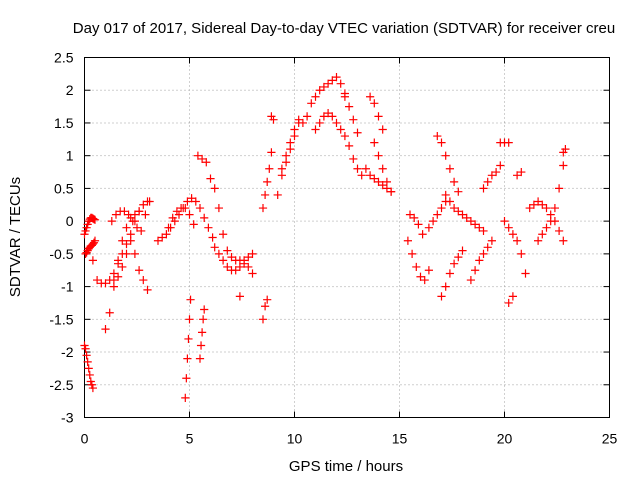 The width and height of the screenshot is (640, 480). Describe the element at coordinates (517, 175) in the screenshot. I see `data-point-arc-al` at that location.